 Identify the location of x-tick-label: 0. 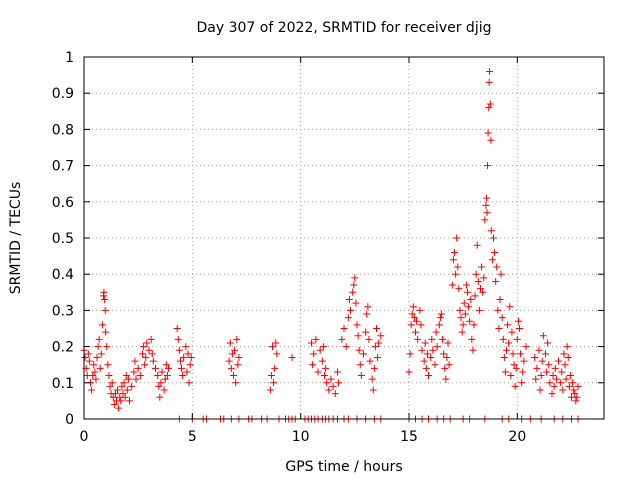
(84, 437).